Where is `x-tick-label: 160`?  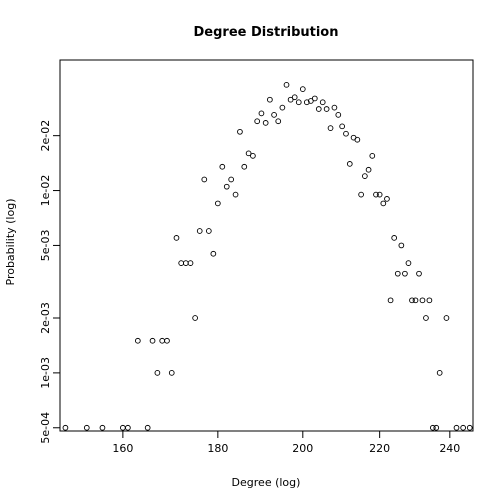
x-tick-label: 160 is located at coordinates (122, 448).